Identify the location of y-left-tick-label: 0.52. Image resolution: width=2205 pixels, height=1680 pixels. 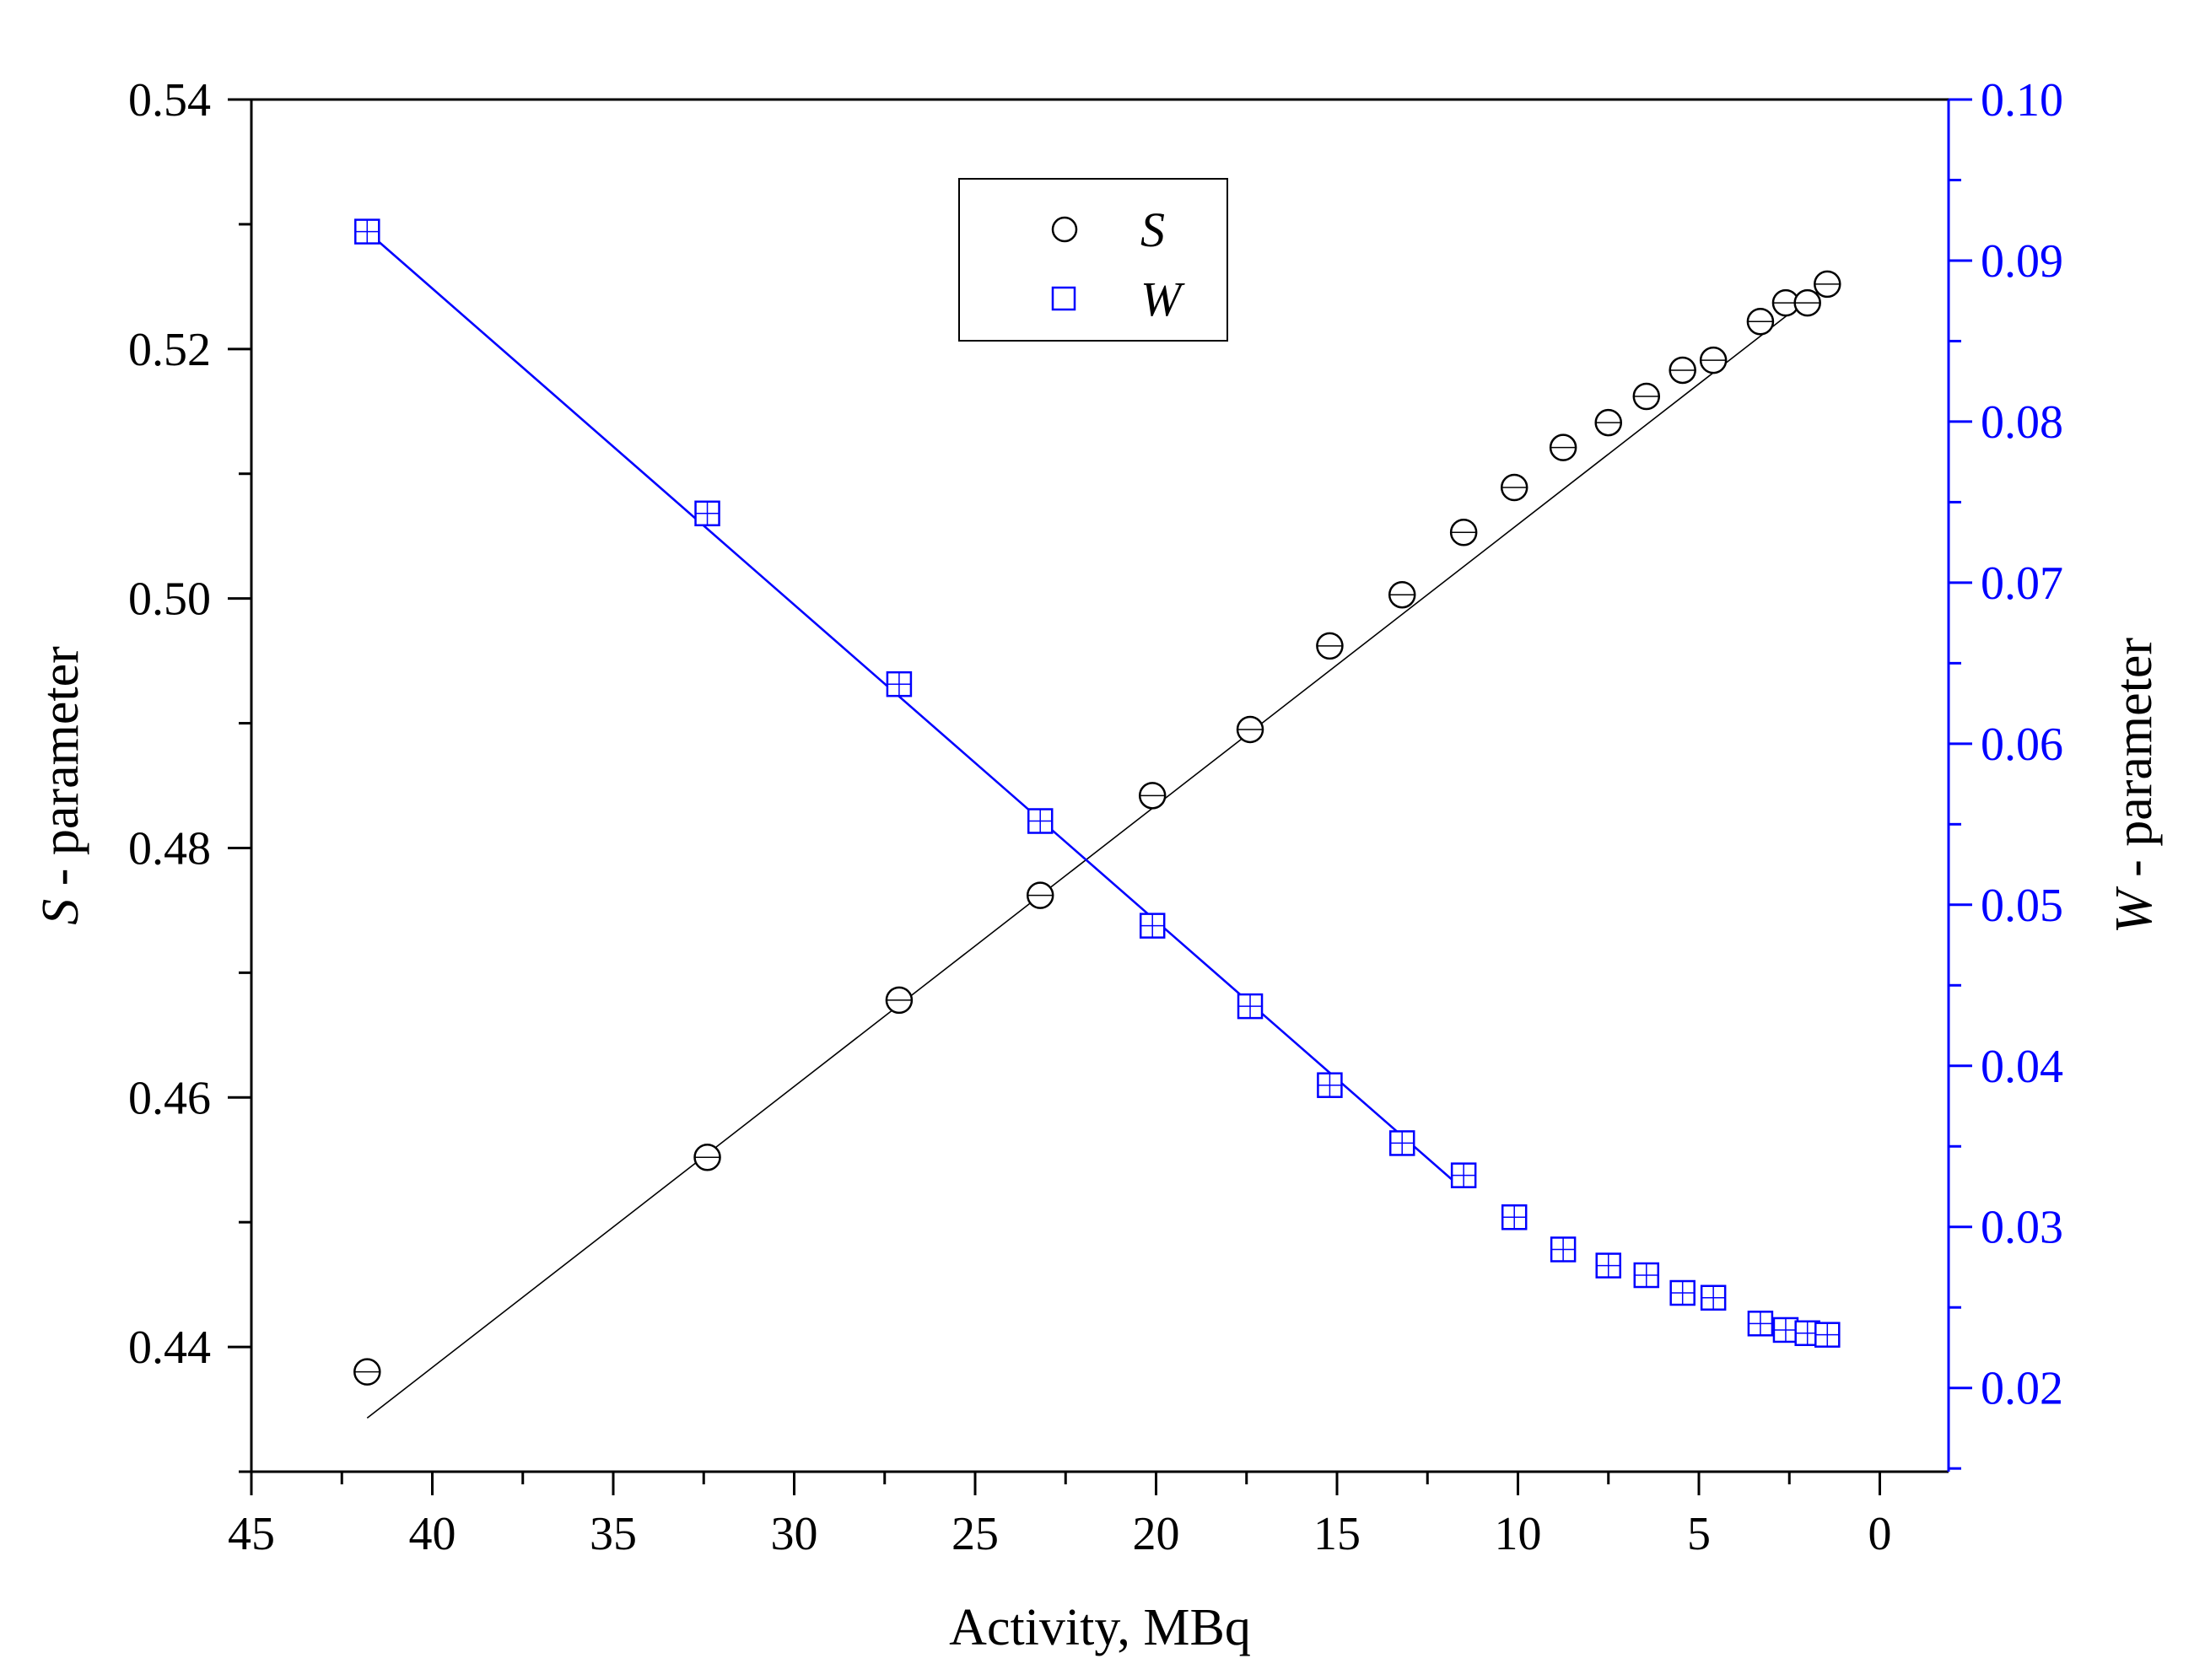
(170, 350).